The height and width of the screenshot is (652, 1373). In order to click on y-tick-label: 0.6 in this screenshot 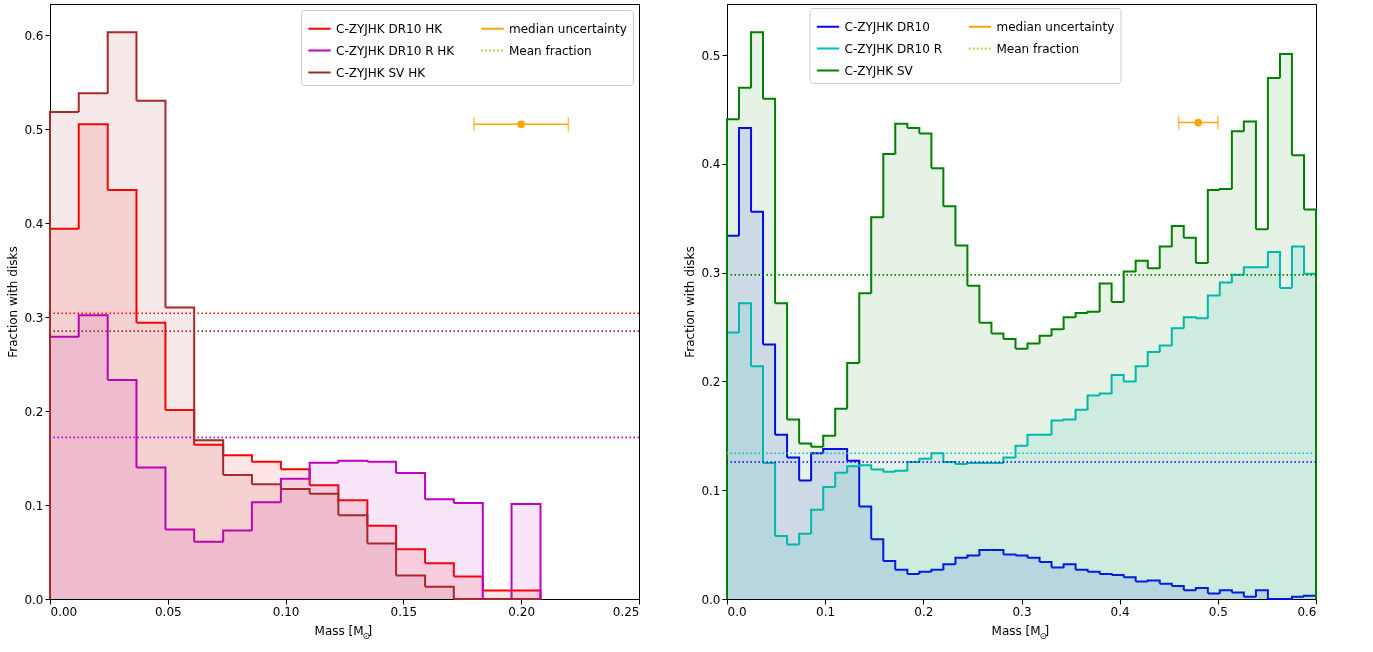, I will do `click(34, 35)`.